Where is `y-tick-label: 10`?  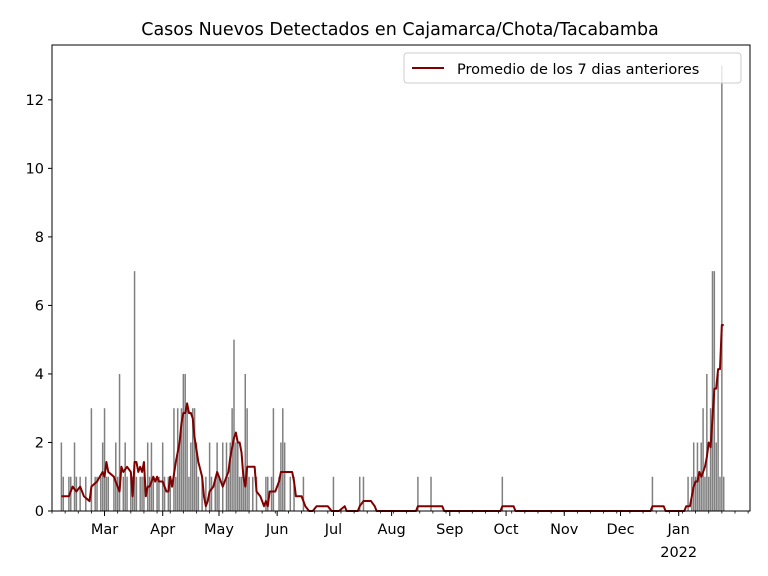 y-tick-label: 10 is located at coordinates (35, 169).